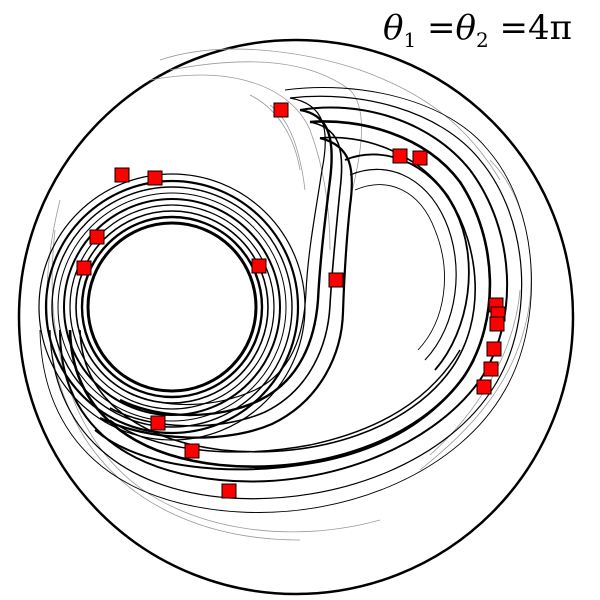 Image resolution: width=600 pixels, height=600 pixels. What do you see at coordinates (393, 28) in the screenshot?
I see `theta-1-symbol: θ` at bounding box center [393, 28].